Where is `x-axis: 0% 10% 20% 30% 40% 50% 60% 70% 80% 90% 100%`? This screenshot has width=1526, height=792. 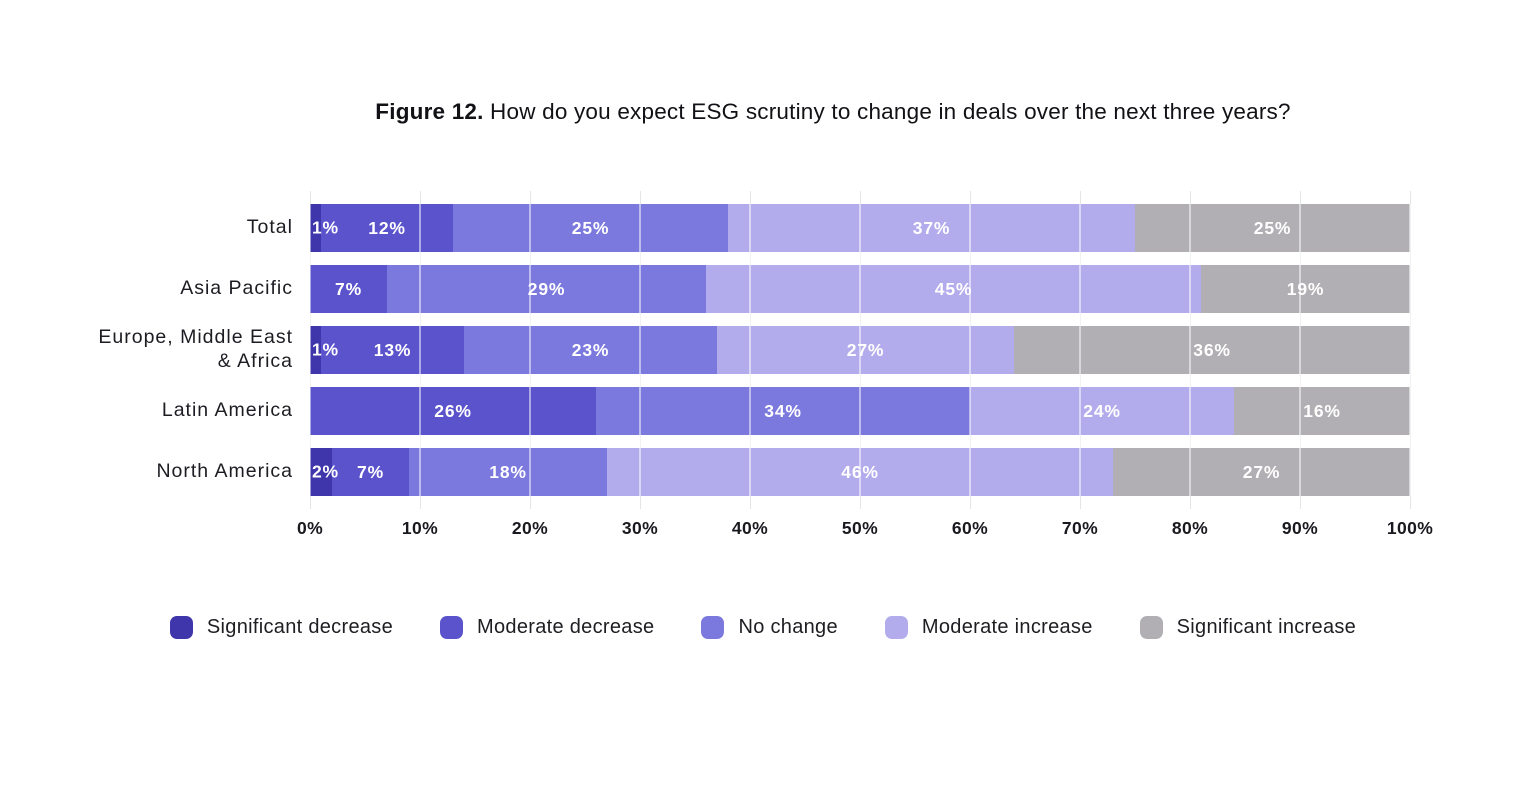 x-axis: 0% 10% 20% 30% 40% 50% 60% 70% 80% 90% 100% is located at coordinates (865, 531).